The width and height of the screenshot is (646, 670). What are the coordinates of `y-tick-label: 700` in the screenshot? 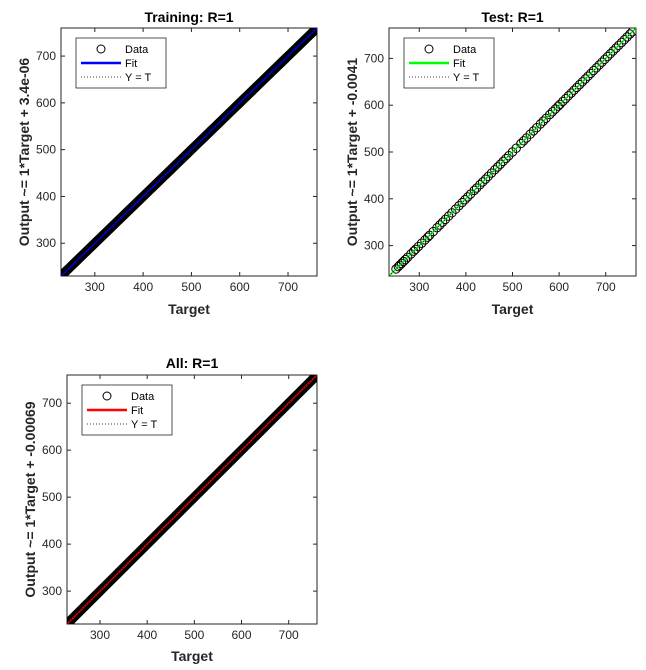 It's located at (52, 403).